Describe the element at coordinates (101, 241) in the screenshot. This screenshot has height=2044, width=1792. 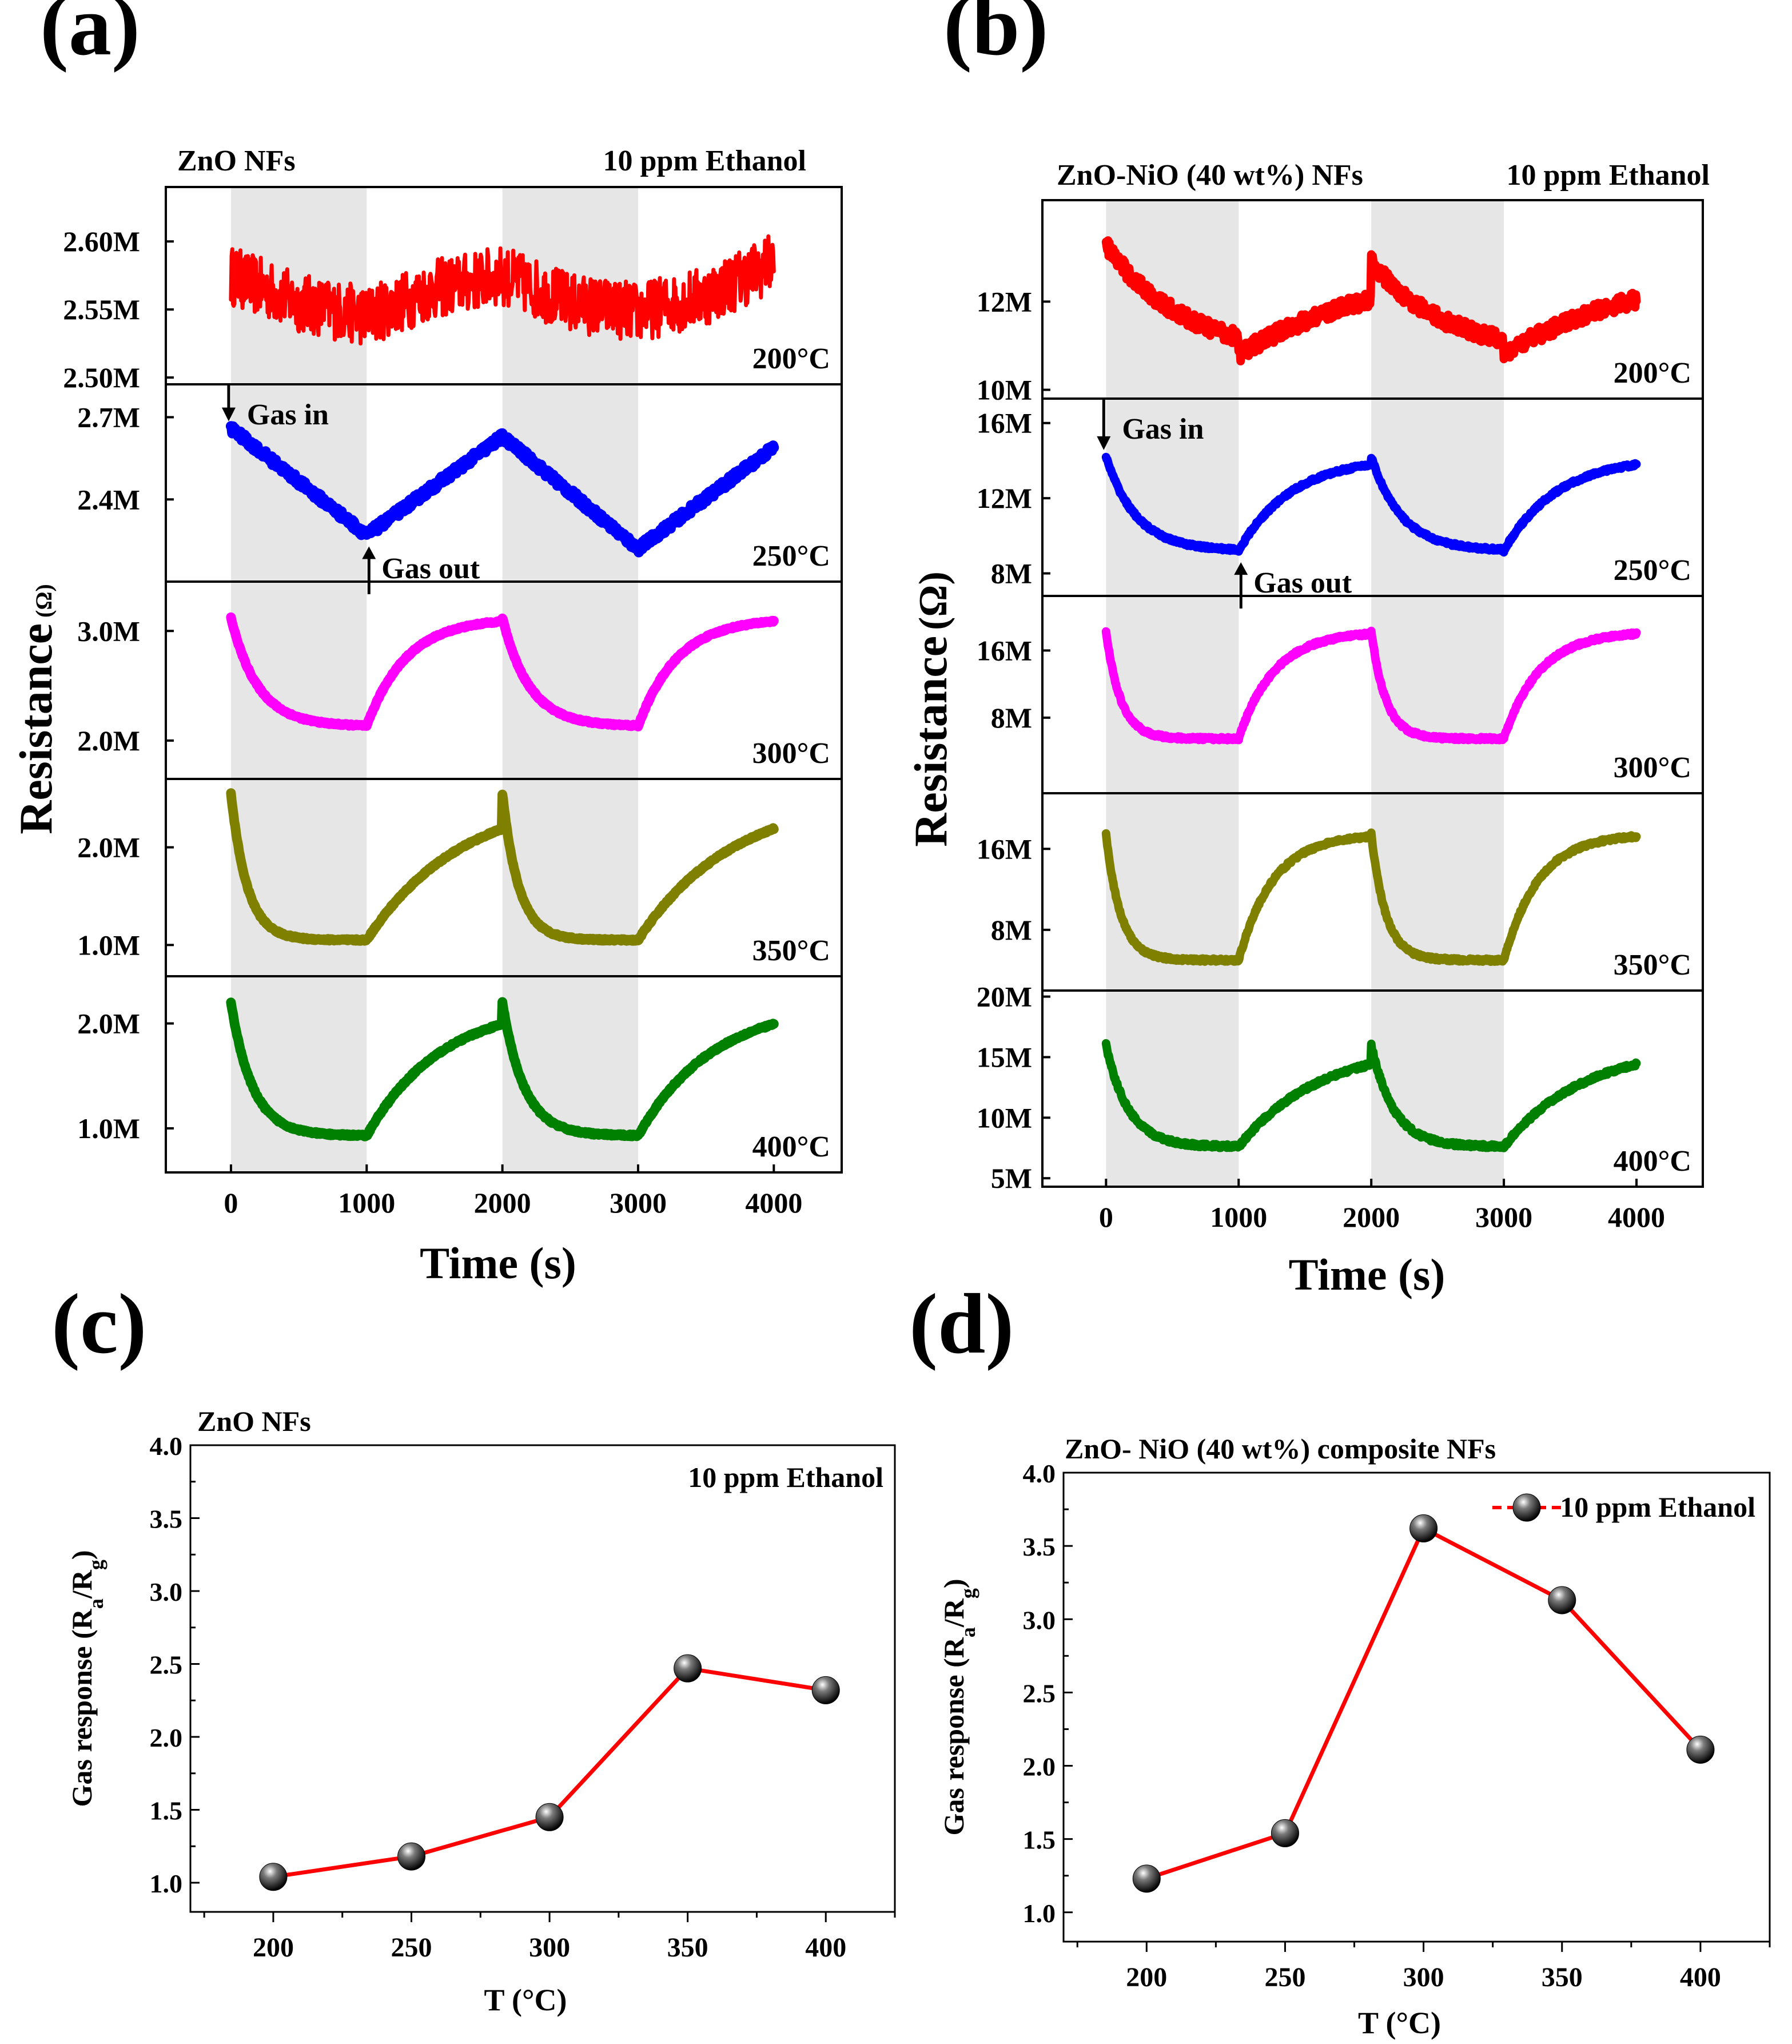
I see `y-tick-label: 2.60M` at that location.